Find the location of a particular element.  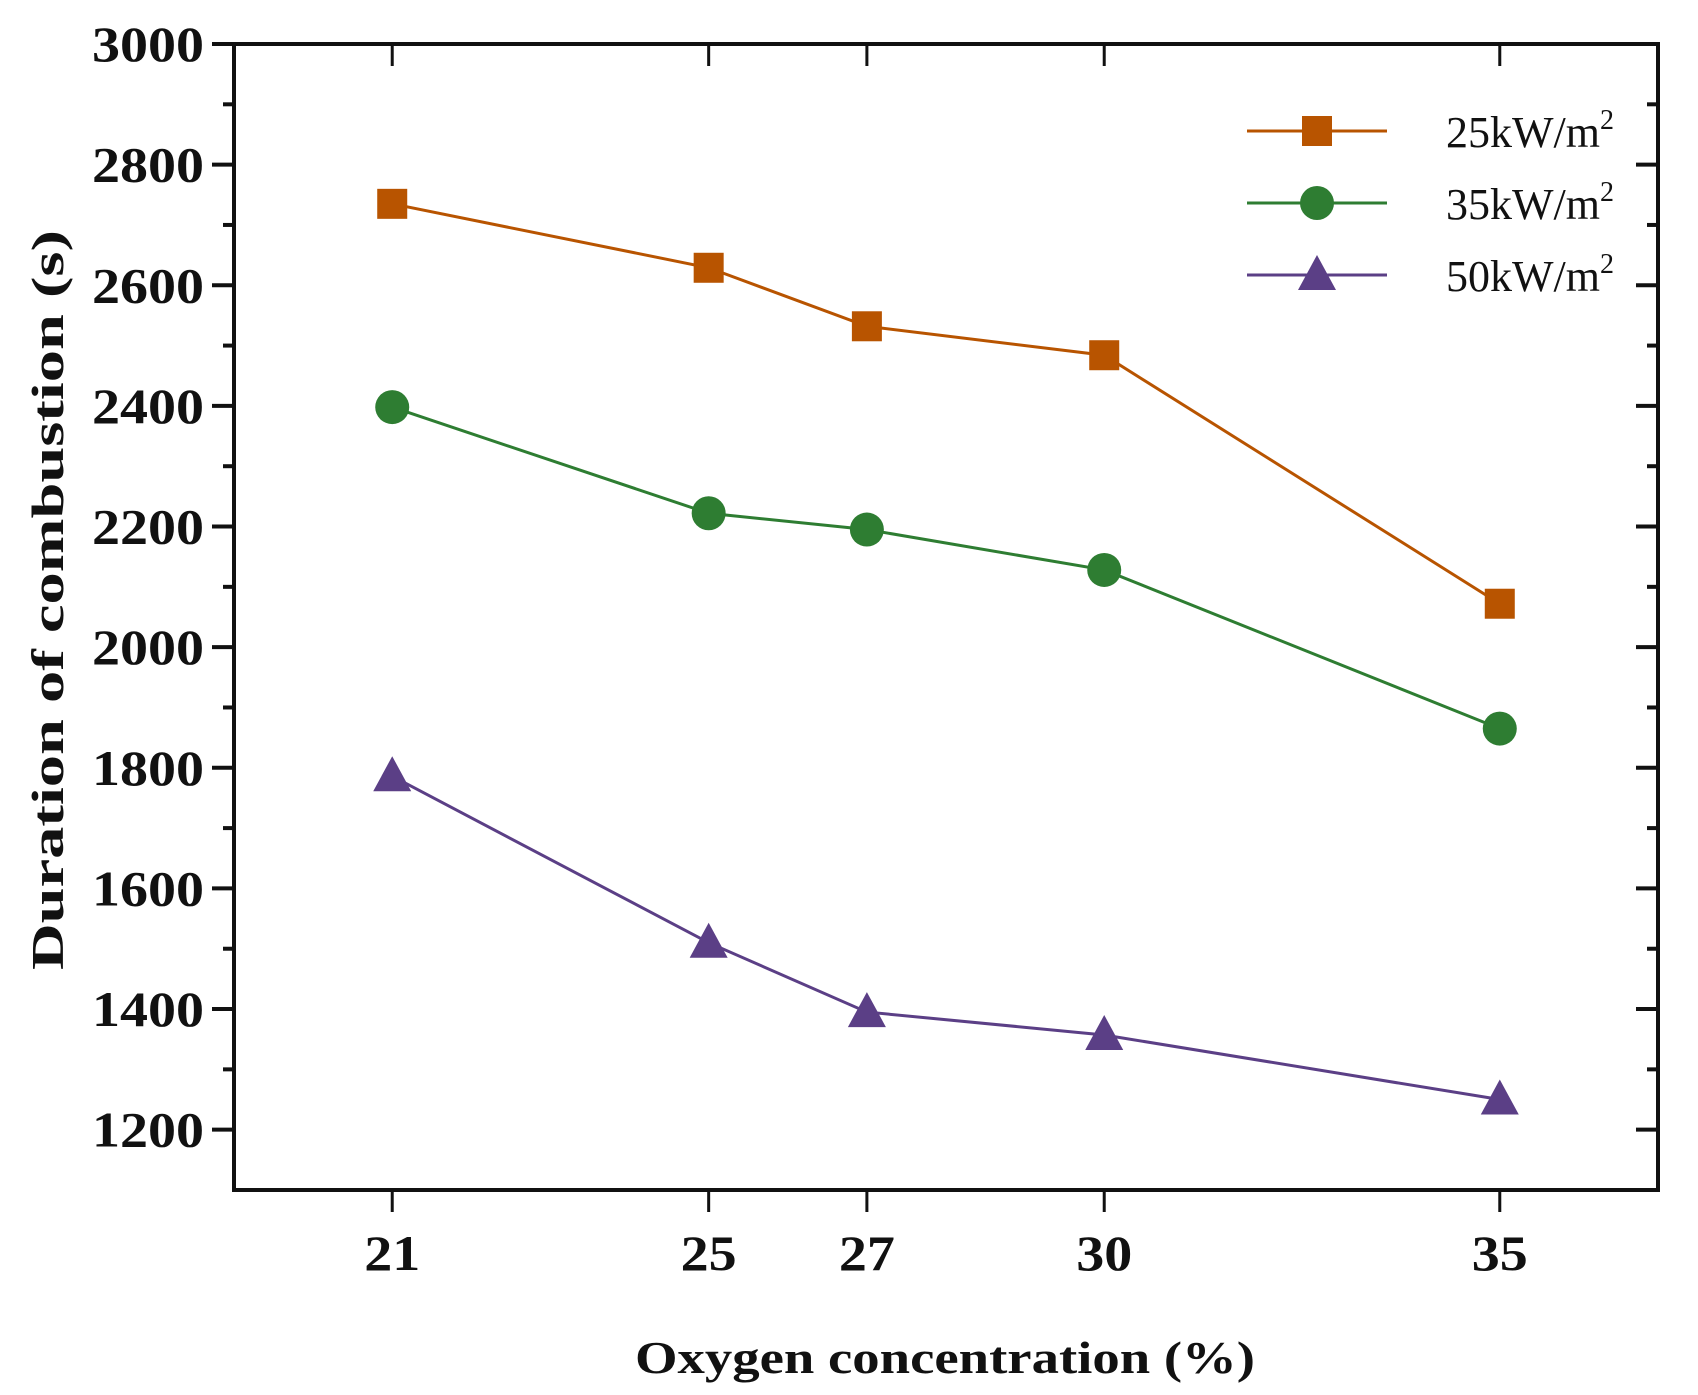

x-tick-label: 27 is located at coordinates (867, 1253).